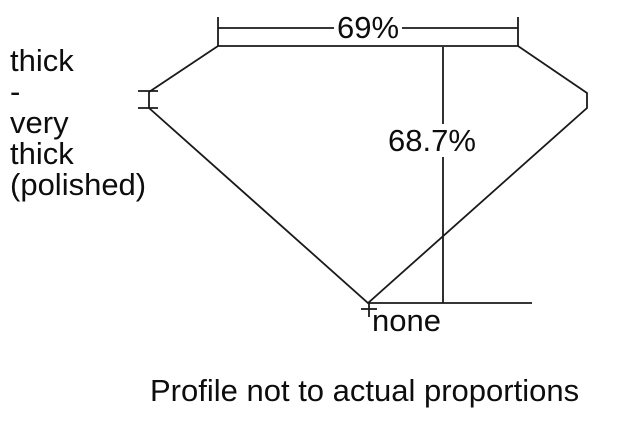 This screenshot has width=640, height=430. Describe the element at coordinates (368, 27) in the screenshot. I see `table-width-percentage: 69%` at that location.